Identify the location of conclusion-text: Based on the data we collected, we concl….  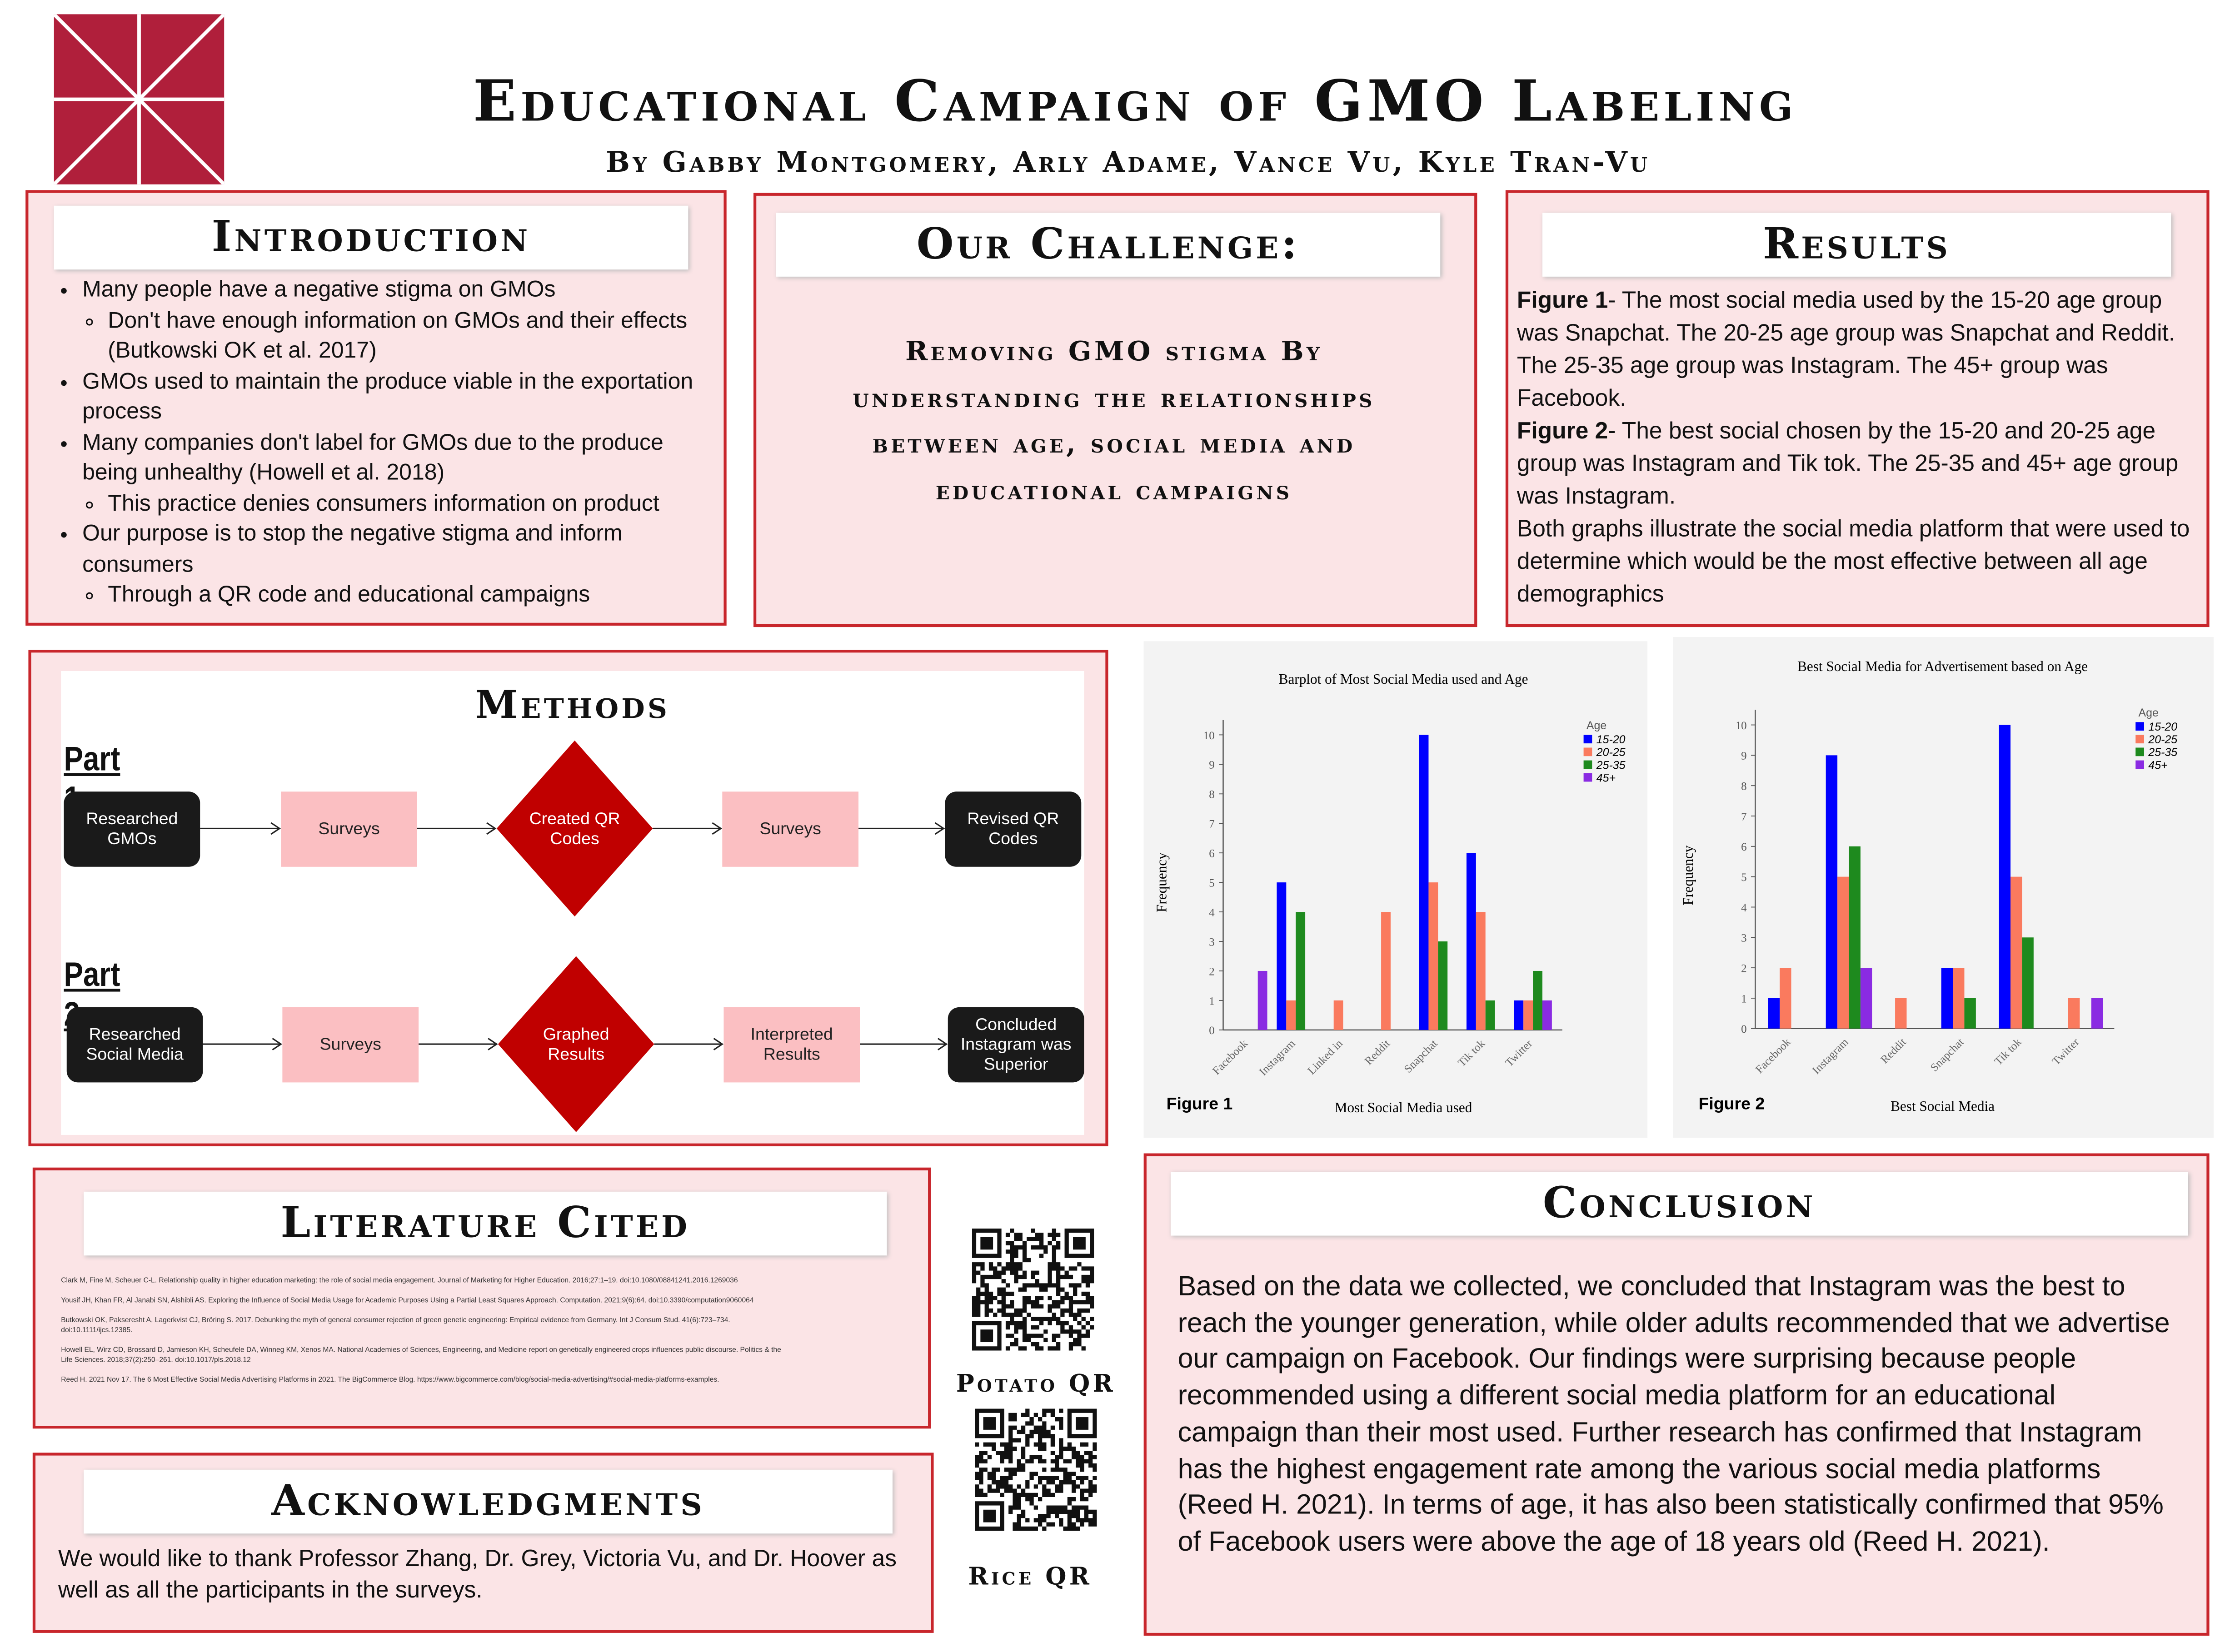
(1673, 1414).